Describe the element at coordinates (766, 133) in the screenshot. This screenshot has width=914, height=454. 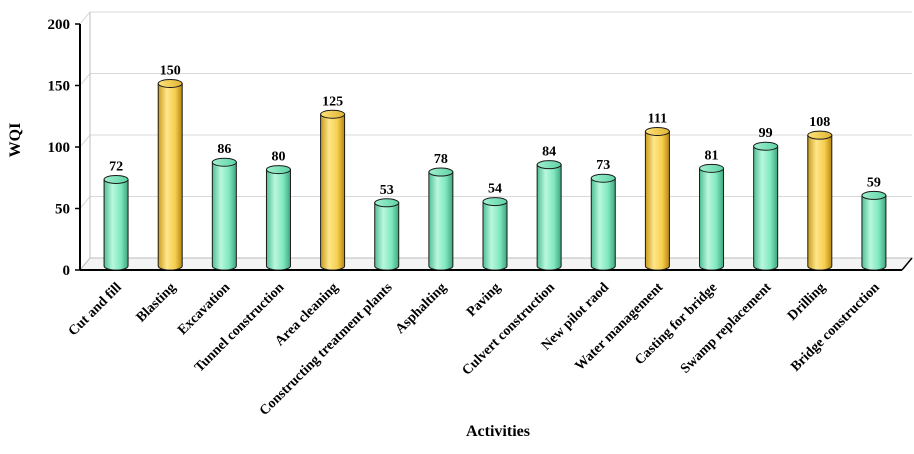
I see `data-label: 99` at that location.